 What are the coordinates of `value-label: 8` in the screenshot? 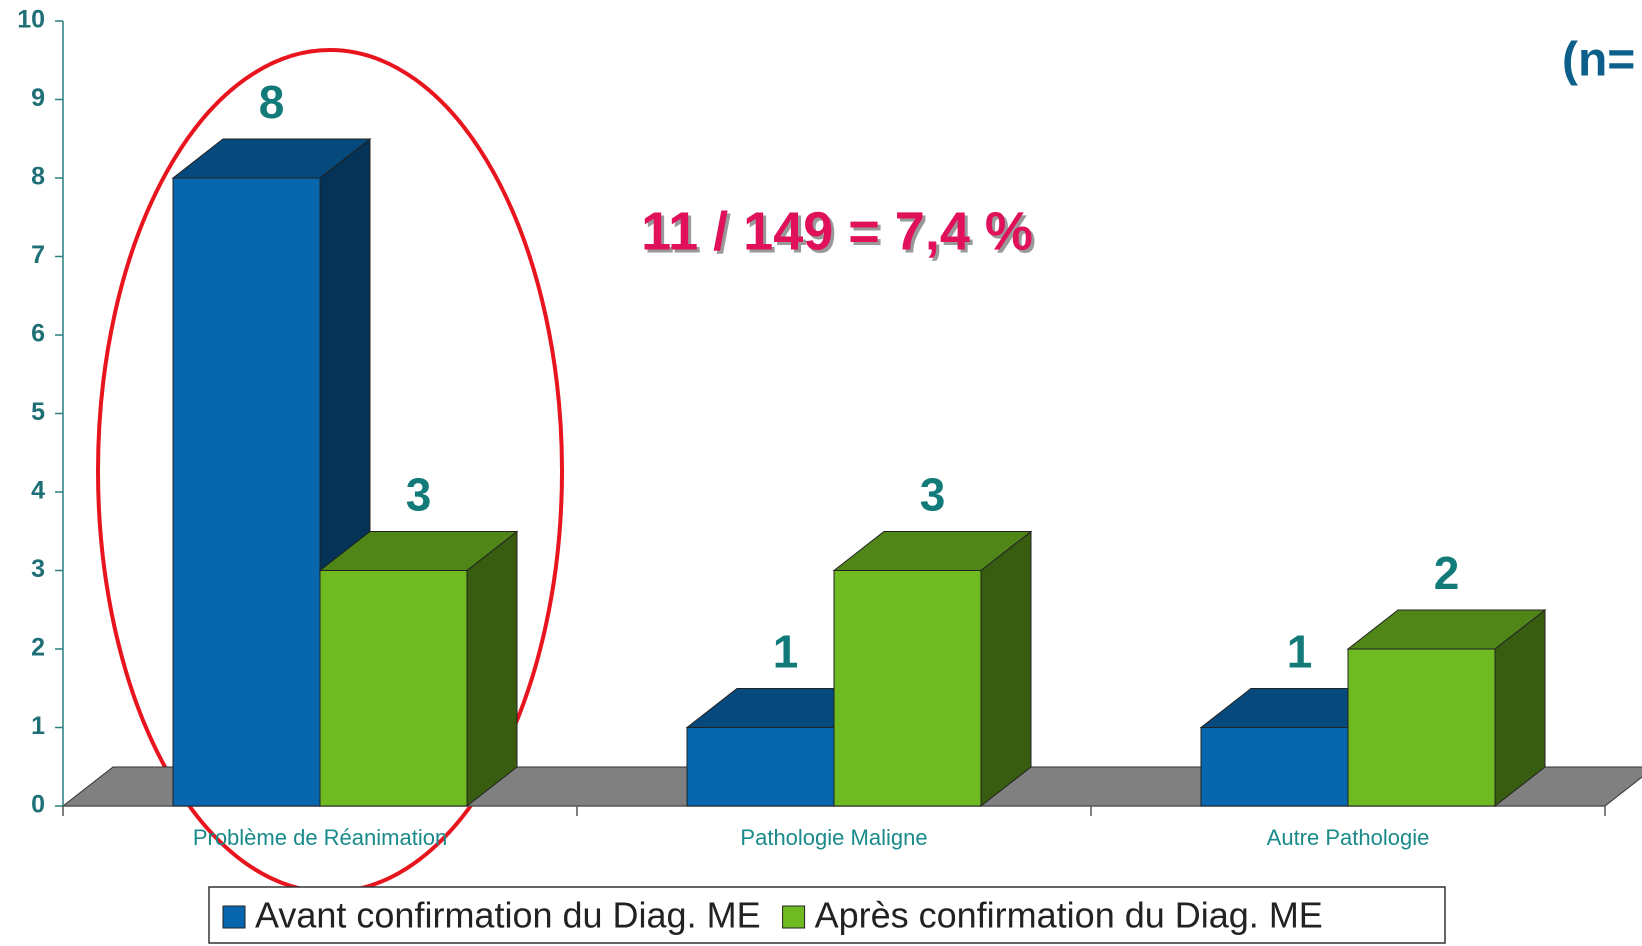 It's located at (272, 102).